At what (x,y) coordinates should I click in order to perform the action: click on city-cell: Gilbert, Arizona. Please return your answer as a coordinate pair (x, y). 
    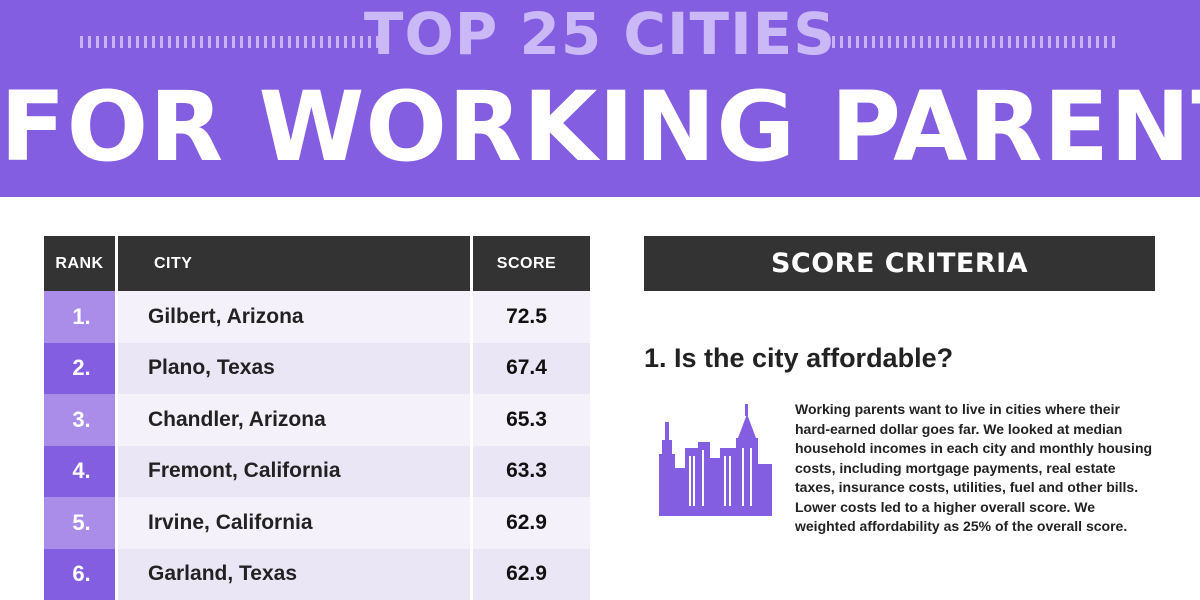
    Looking at the image, I should click on (294, 317).